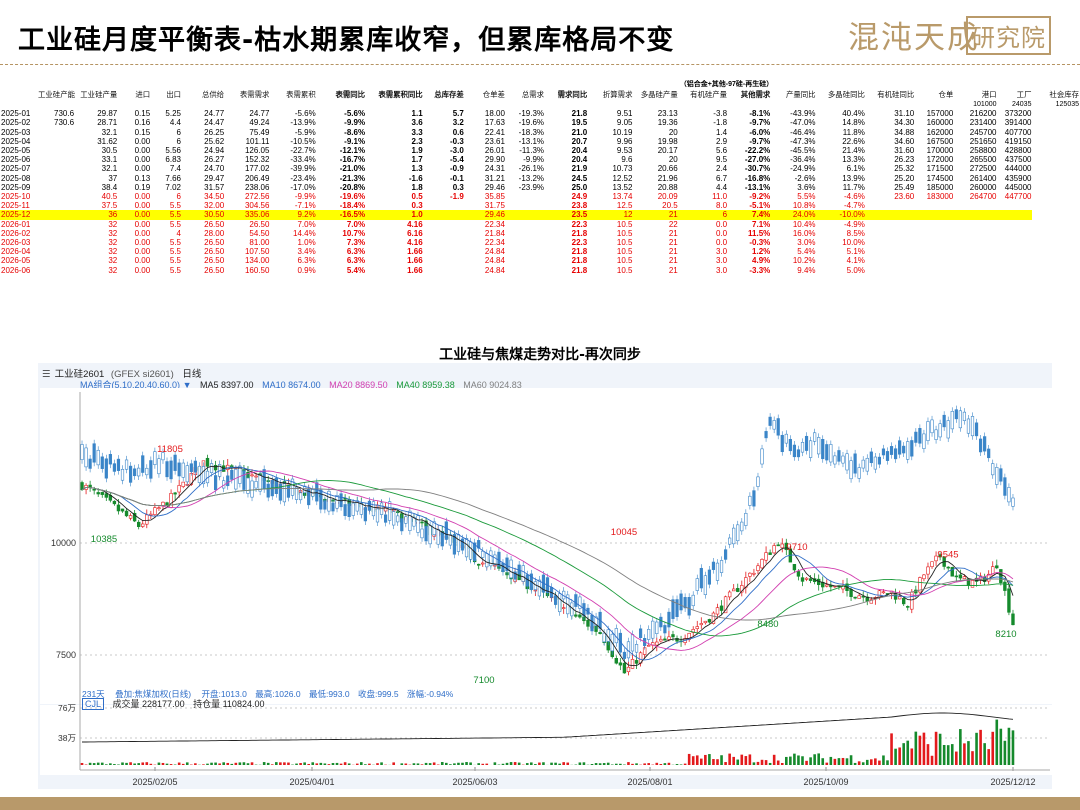  Describe the element at coordinates (417, 114) in the screenshot. I see `table-cell: 1.1` at that location.